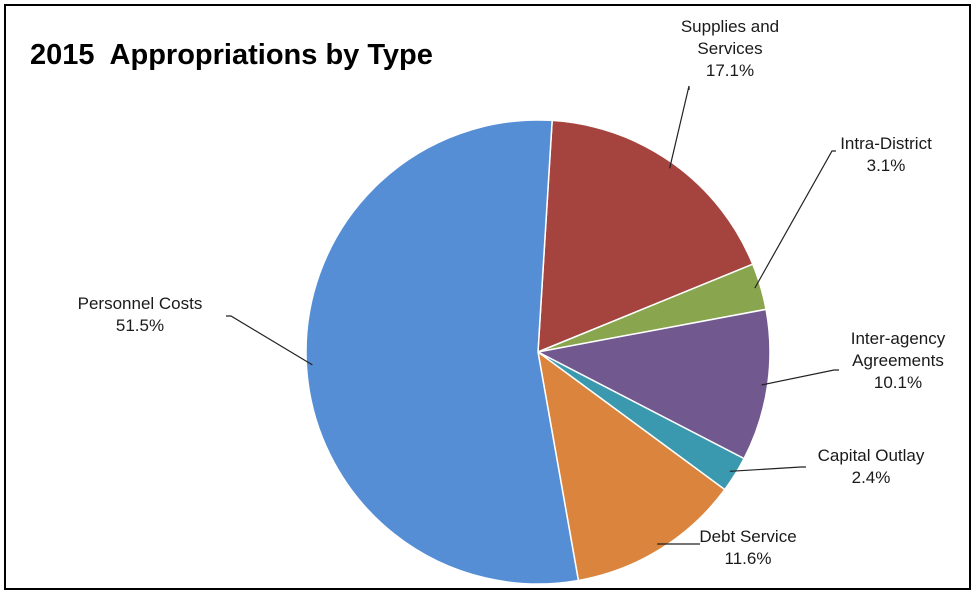 The image size is (977, 592). What do you see at coordinates (871, 477) in the screenshot?
I see `slice-percent-label: 2.4%` at bounding box center [871, 477].